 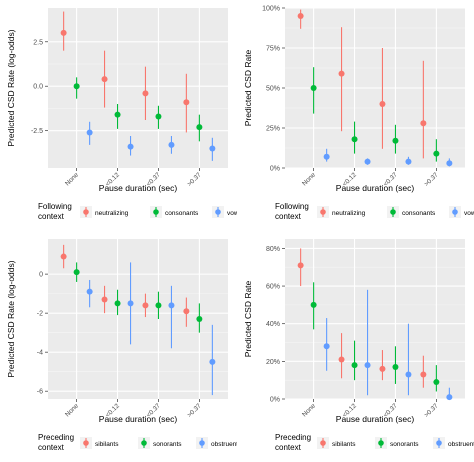 What do you see at coordinates (40, 353) in the screenshot?
I see `y-tick-label: -4` at bounding box center [40, 353].